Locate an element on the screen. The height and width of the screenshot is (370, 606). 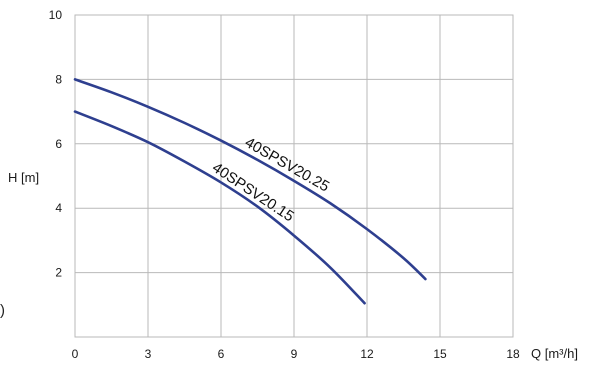
x-tick-label: 3 is located at coordinates (148, 354).